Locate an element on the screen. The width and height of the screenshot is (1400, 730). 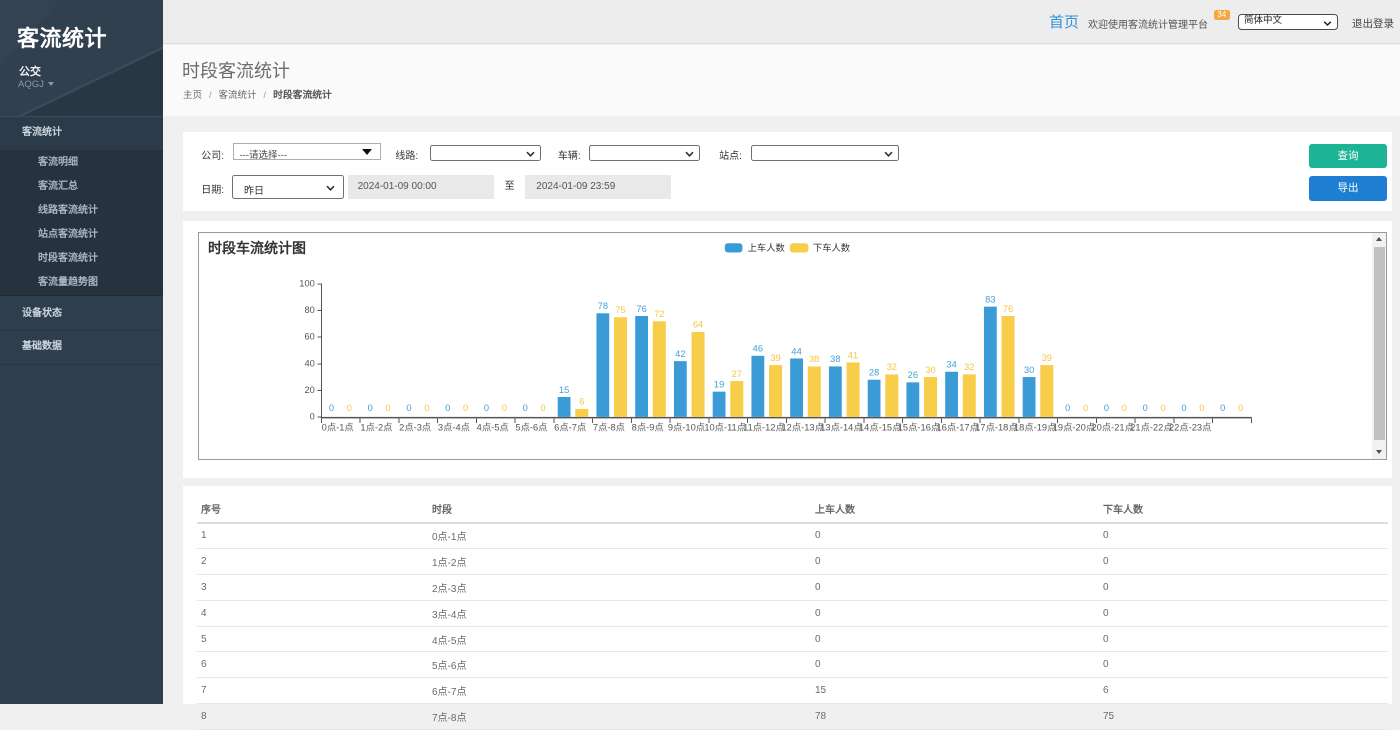
svg-text: 60 is located at coordinates (309, 337).